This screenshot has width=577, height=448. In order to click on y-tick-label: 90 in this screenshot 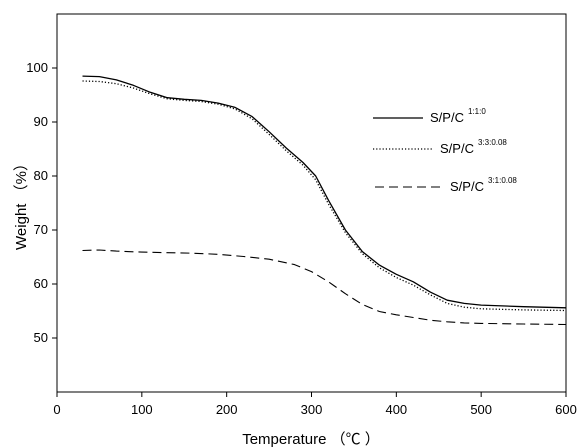, I will do `click(41, 121)`.